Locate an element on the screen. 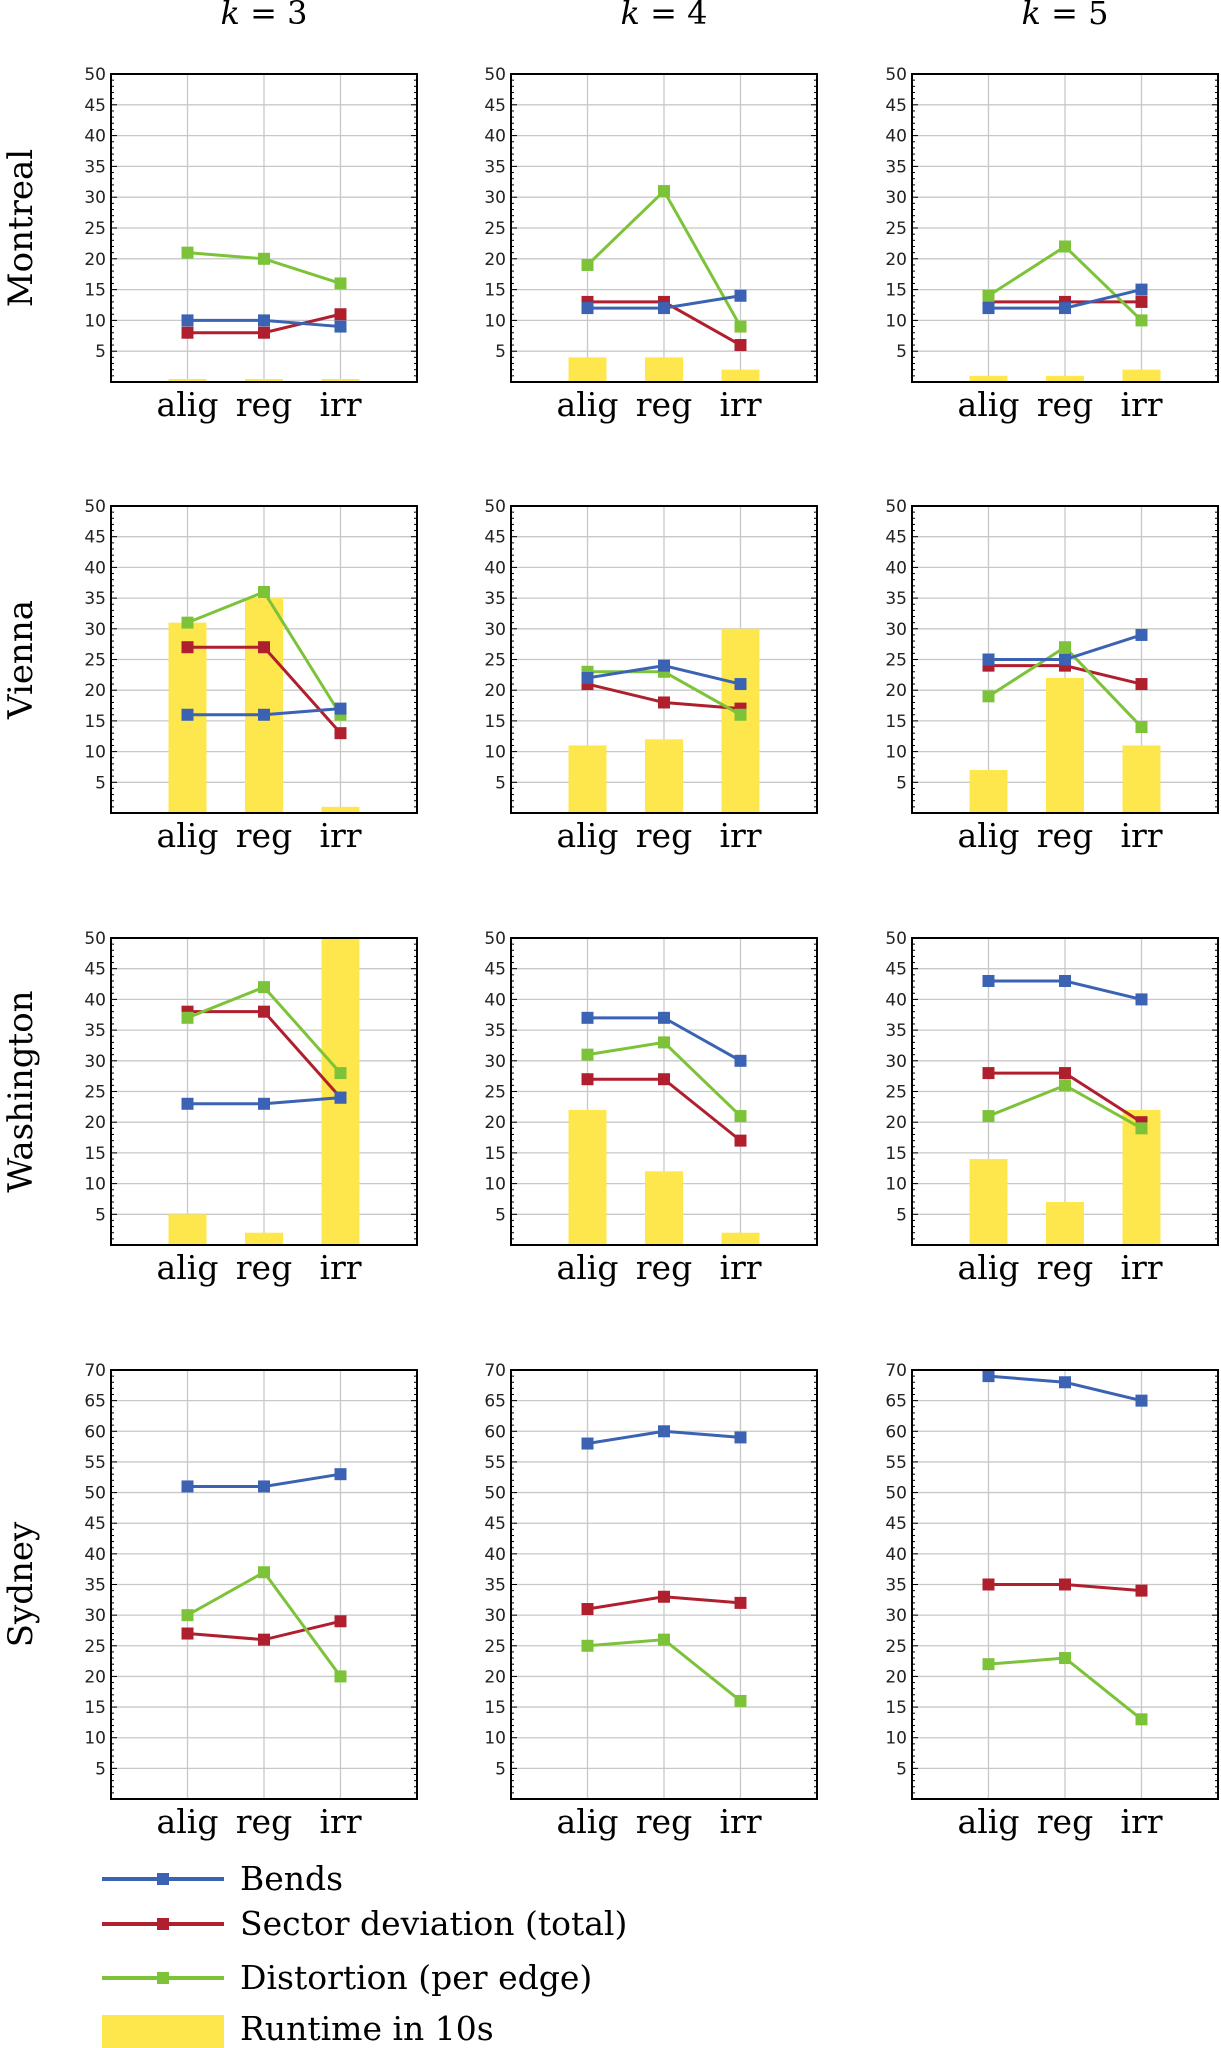 This screenshot has width=1221, height=2048. y-tick-label: 25 is located at coordinates (495, 1093).